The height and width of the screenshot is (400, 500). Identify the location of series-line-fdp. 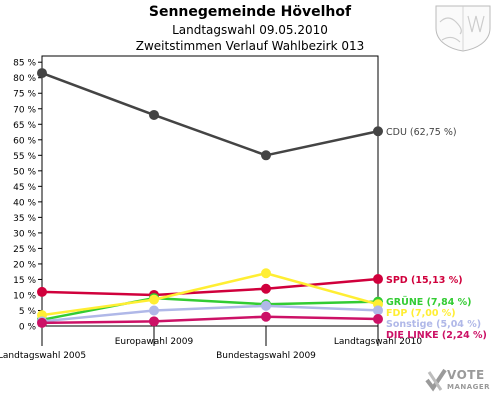
(210, 294).